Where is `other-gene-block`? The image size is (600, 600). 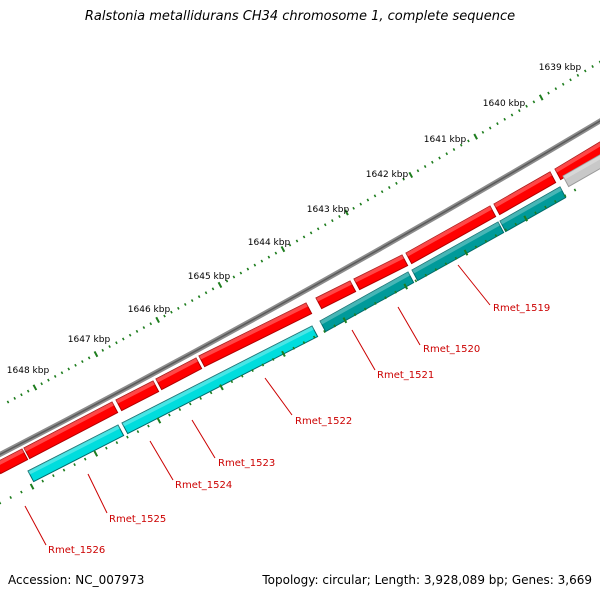
other-gene-block is located at coordinates (581, 171).